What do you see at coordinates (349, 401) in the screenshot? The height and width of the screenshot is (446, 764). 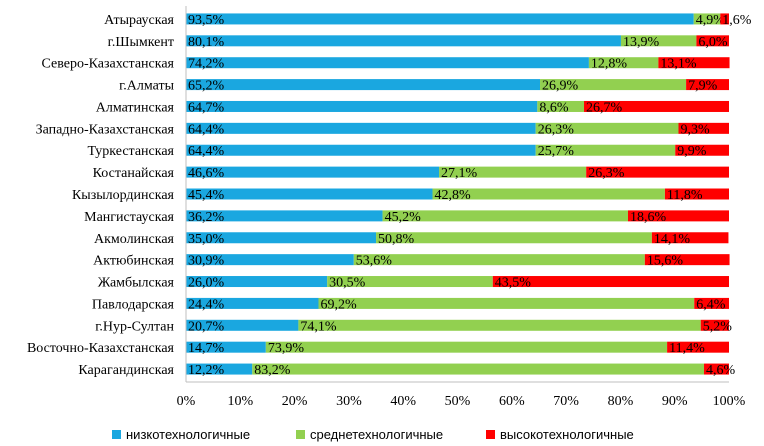 I see `x-tick-label: 30%` at bounding box center [349, 401].